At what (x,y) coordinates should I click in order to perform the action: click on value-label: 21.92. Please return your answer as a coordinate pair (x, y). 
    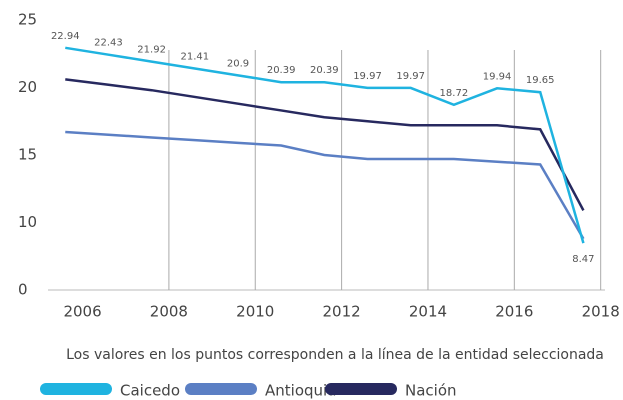
    Looking at the image, I should click on (151, 50).